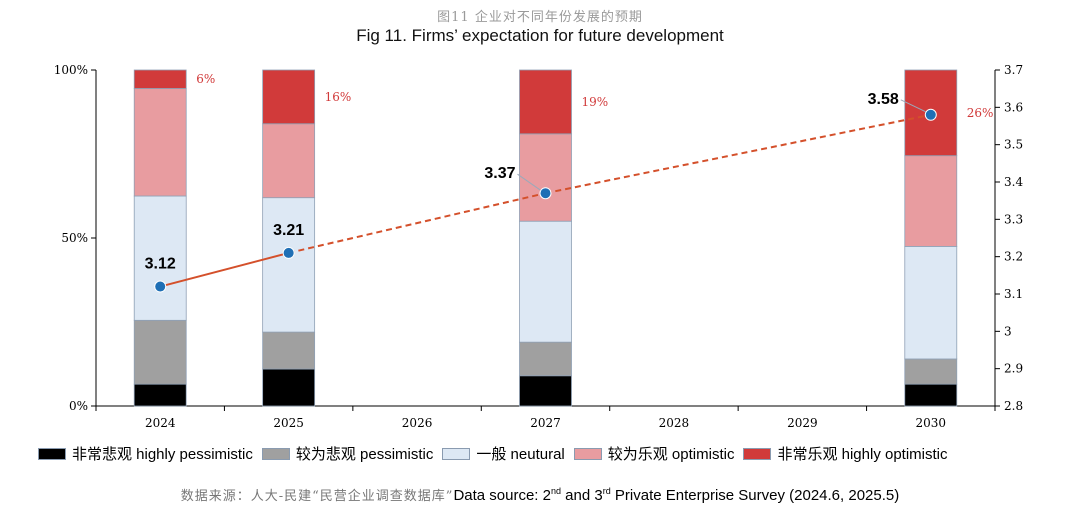 This screenshot has height=509, width=1080. Describe the element at coordinates (224, 269) in the screenshot. I see `expectation-line-segment` at that location.